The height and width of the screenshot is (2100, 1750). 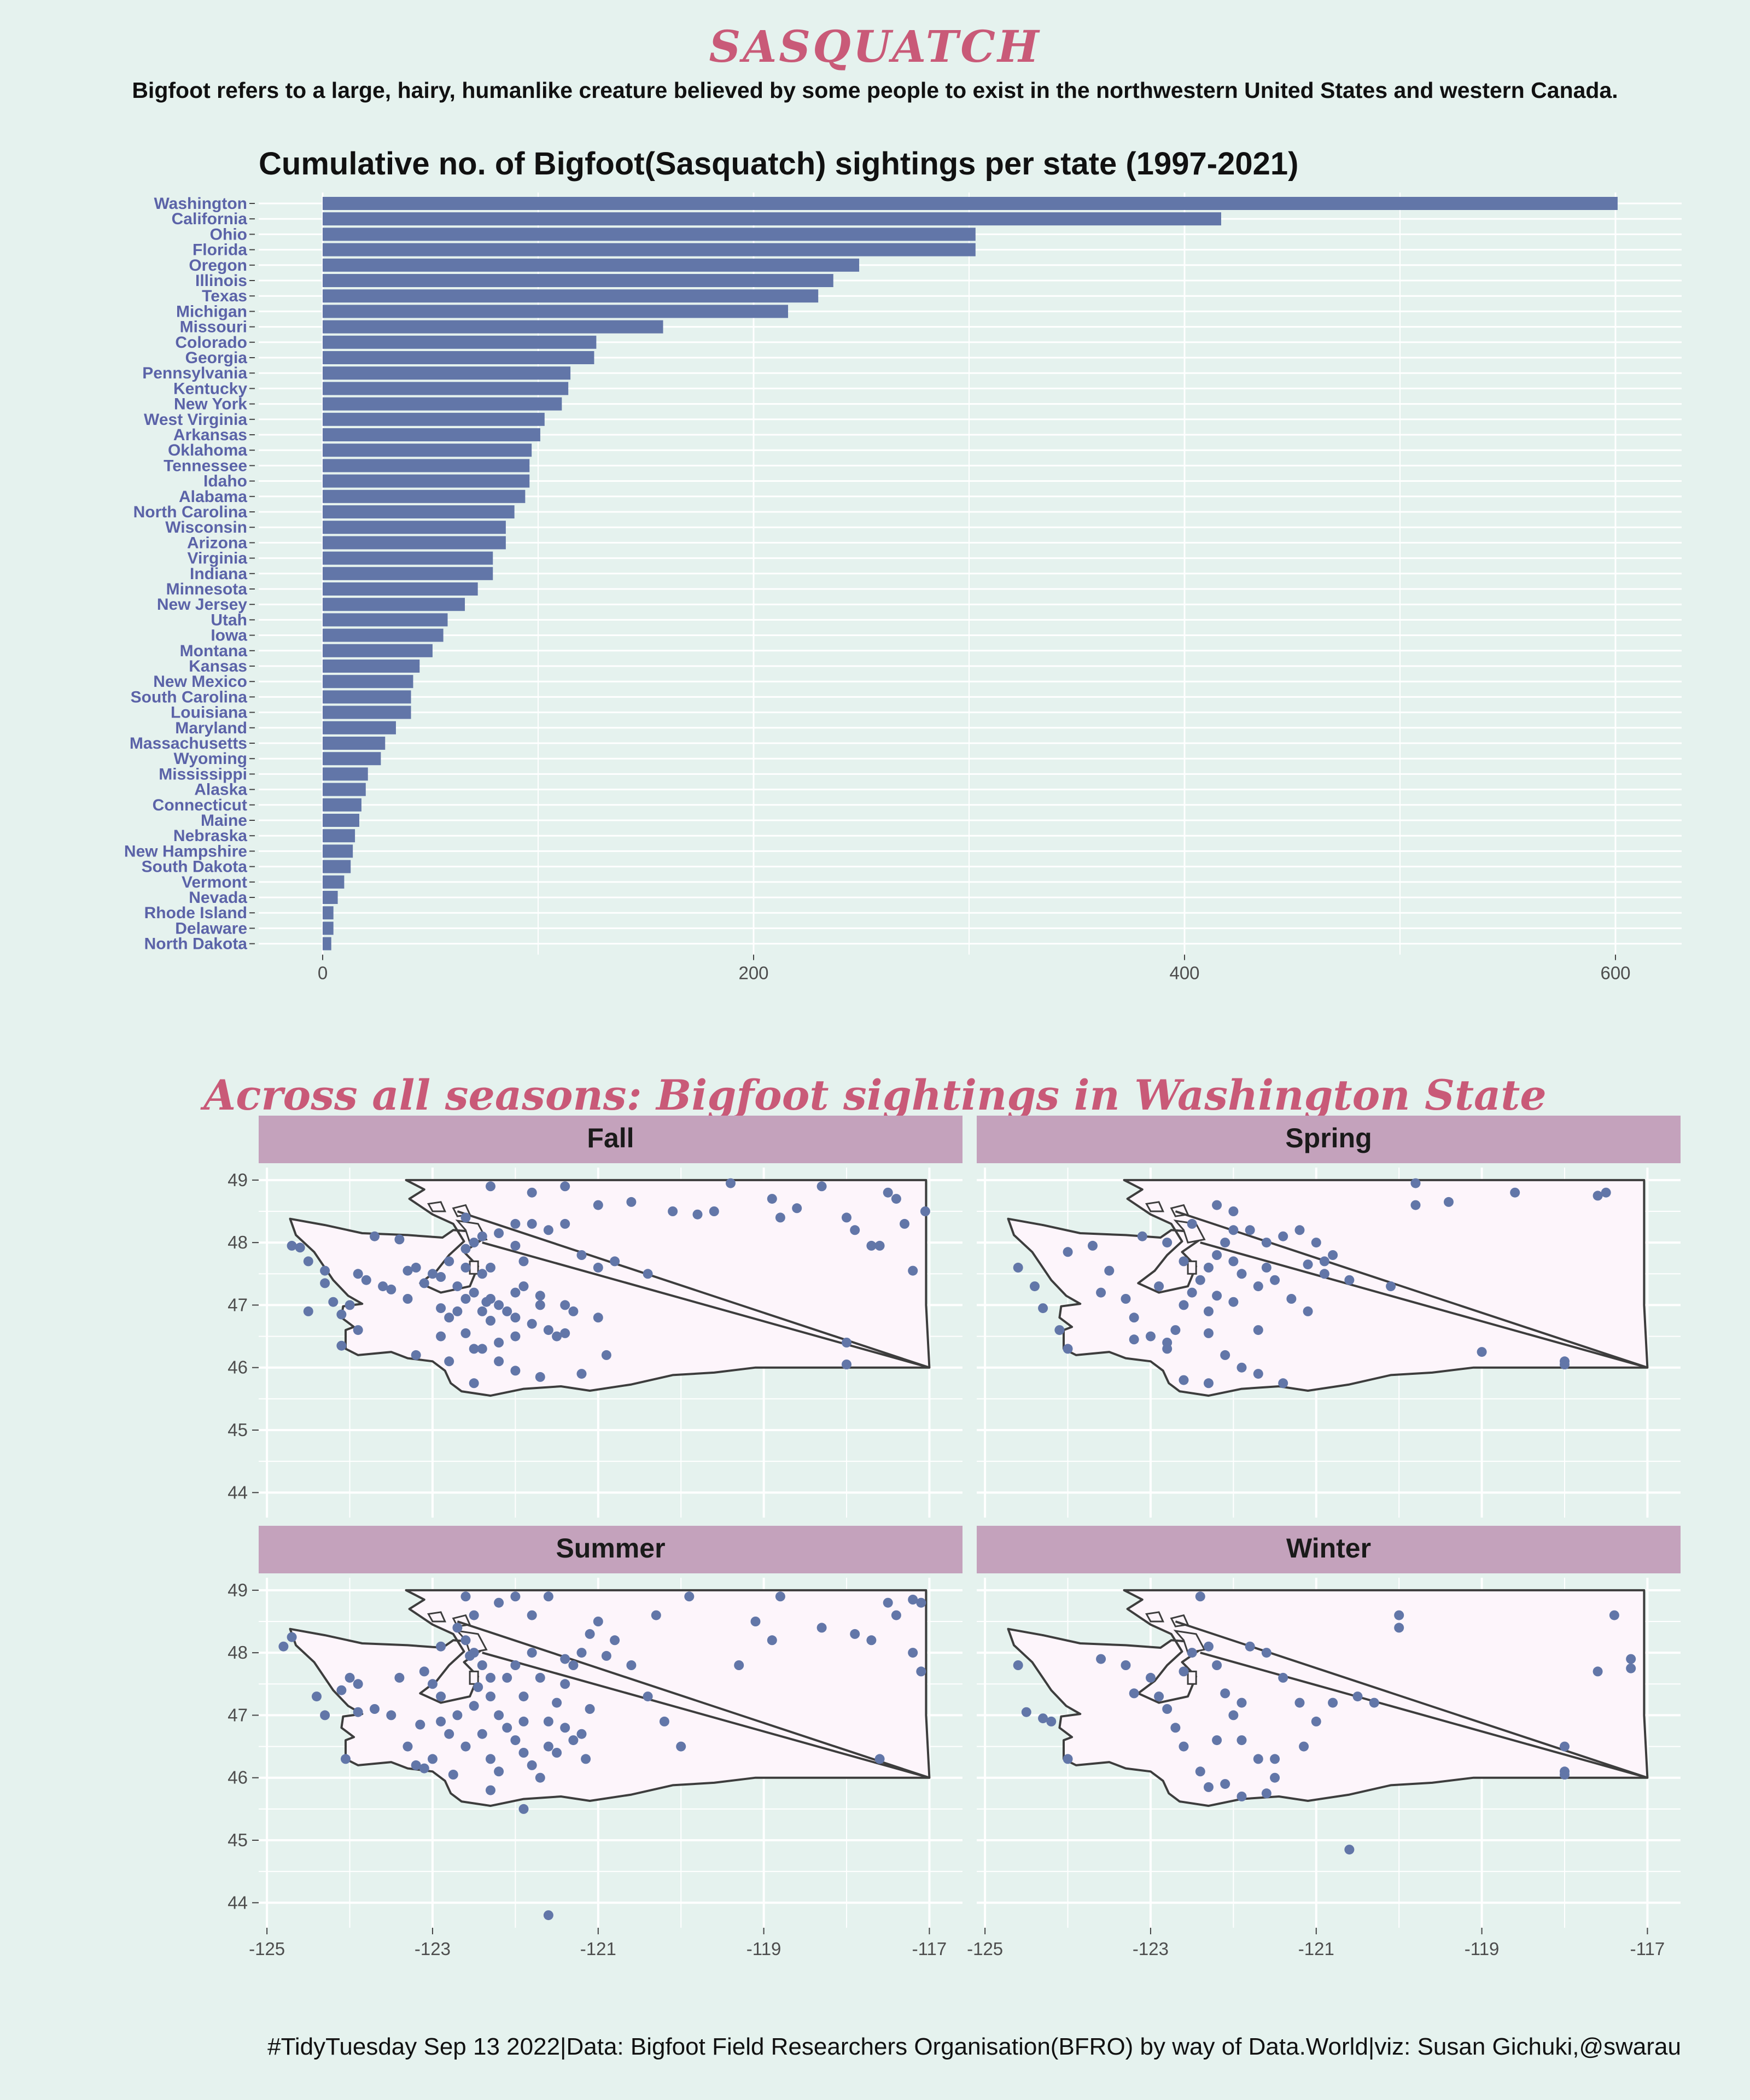 What do you see at coordinates (238, 1304) in the screenshot?
I see `y-tick-label: 47` at bounding box center [238, 1304].